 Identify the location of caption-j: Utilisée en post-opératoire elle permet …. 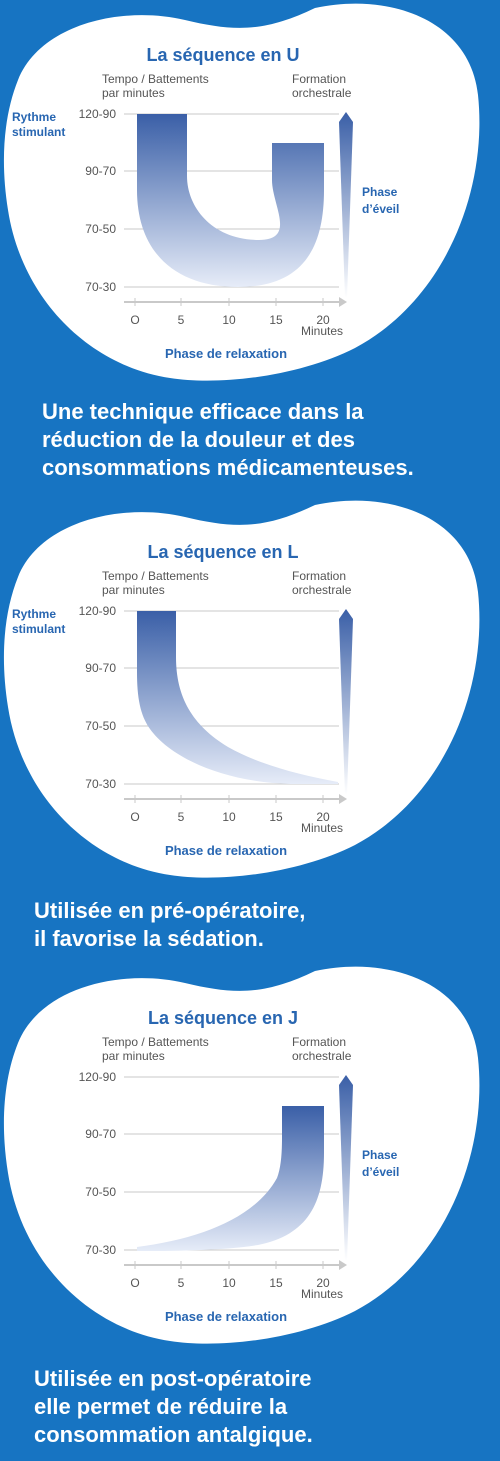
(173, 1407).